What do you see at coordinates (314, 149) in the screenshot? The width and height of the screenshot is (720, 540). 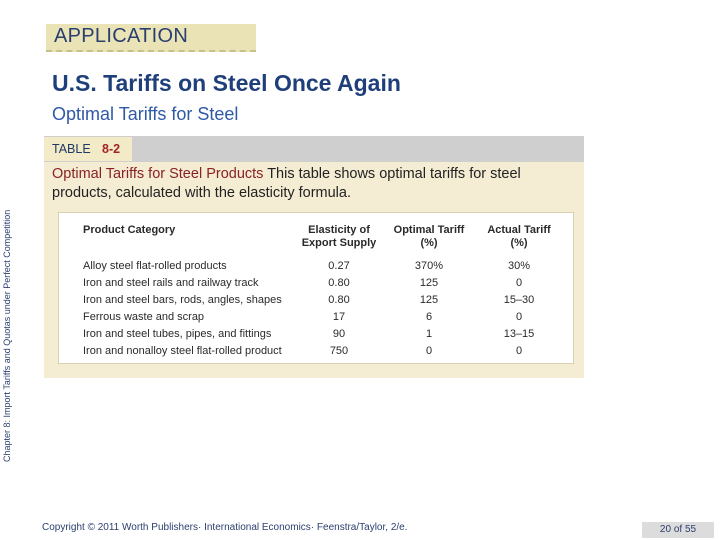 I see `table-header-bar` at bounding box center [314, 149].